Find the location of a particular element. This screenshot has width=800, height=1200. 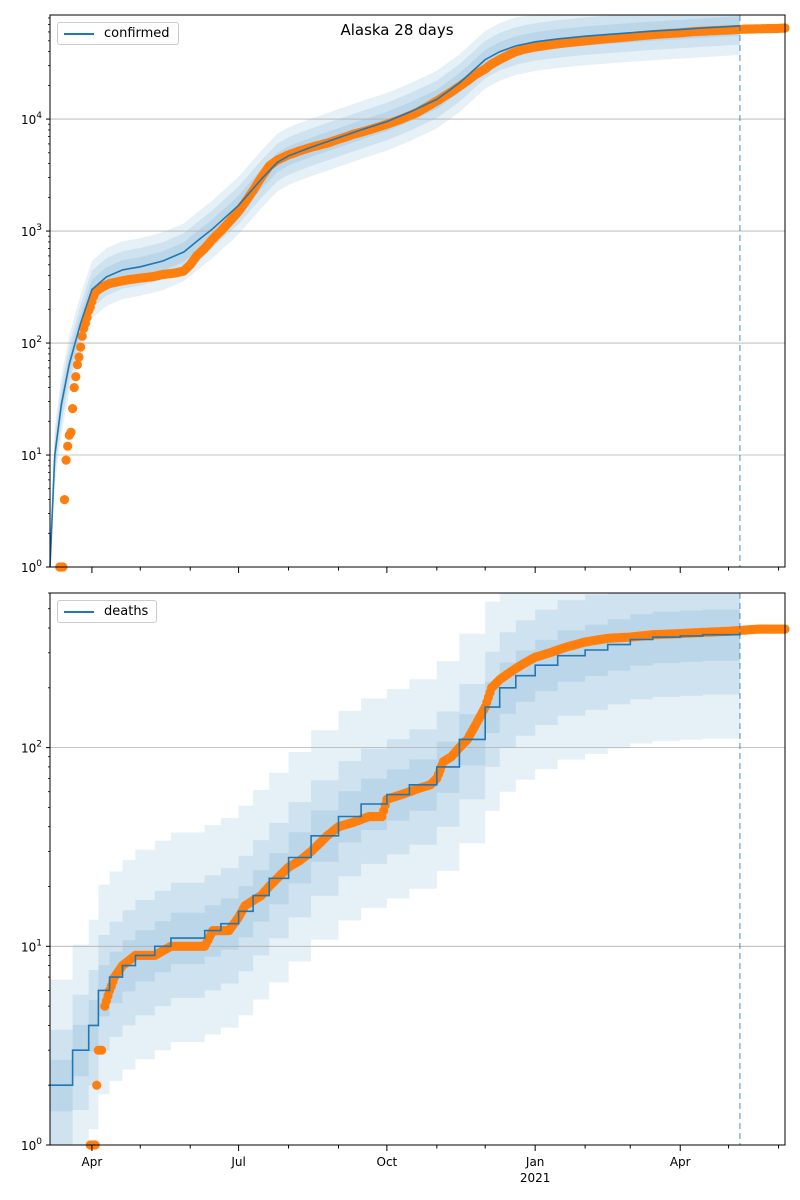

legend-deaths: deaths is located at coordinates (107, 611).